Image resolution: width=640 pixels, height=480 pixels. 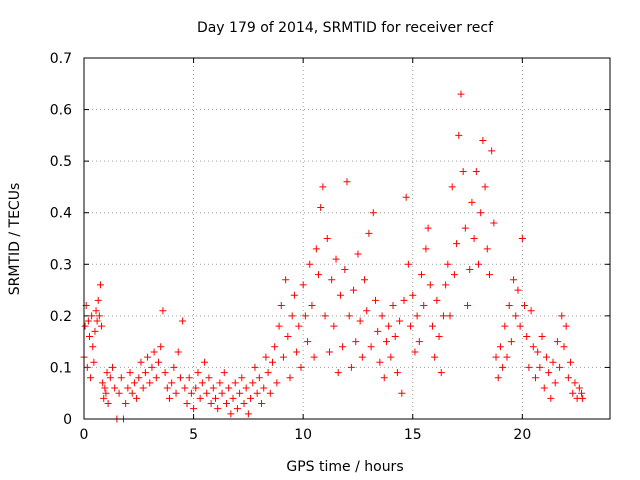 I want to click on y-tick-label: 0.4, so click(x=61, y=214).